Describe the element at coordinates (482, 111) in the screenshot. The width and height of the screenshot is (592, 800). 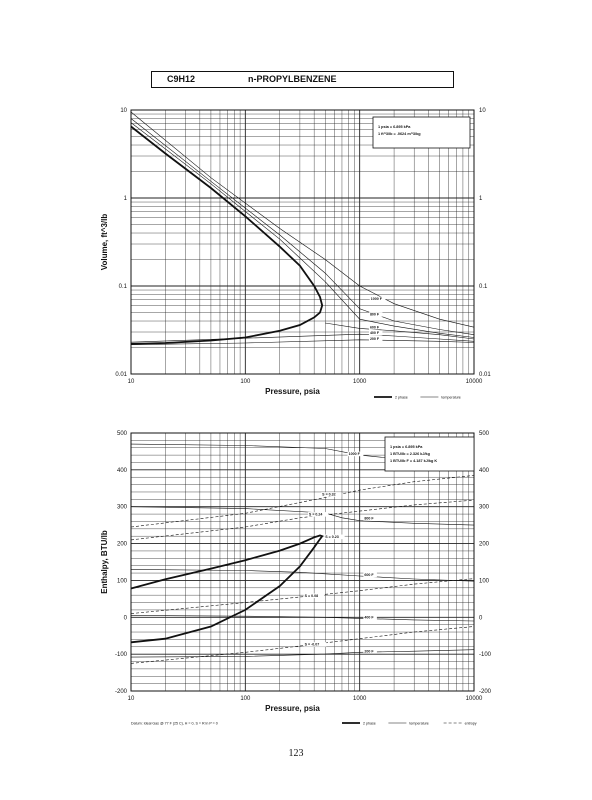
I see `right-tick-label: 10` at that location.